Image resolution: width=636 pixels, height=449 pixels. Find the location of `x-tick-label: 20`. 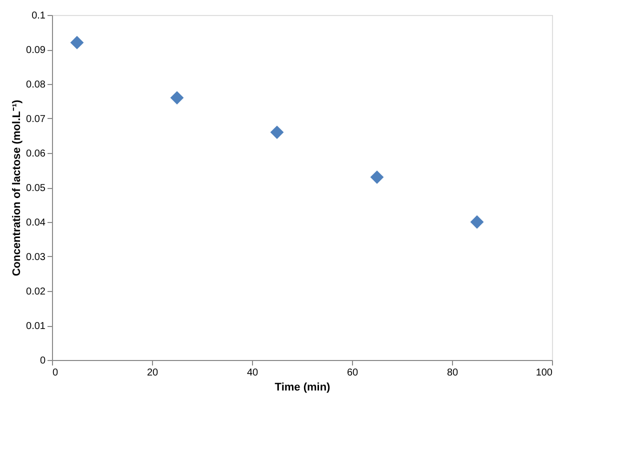

x-tick-label: 20 is located at coordinates (152, 373).